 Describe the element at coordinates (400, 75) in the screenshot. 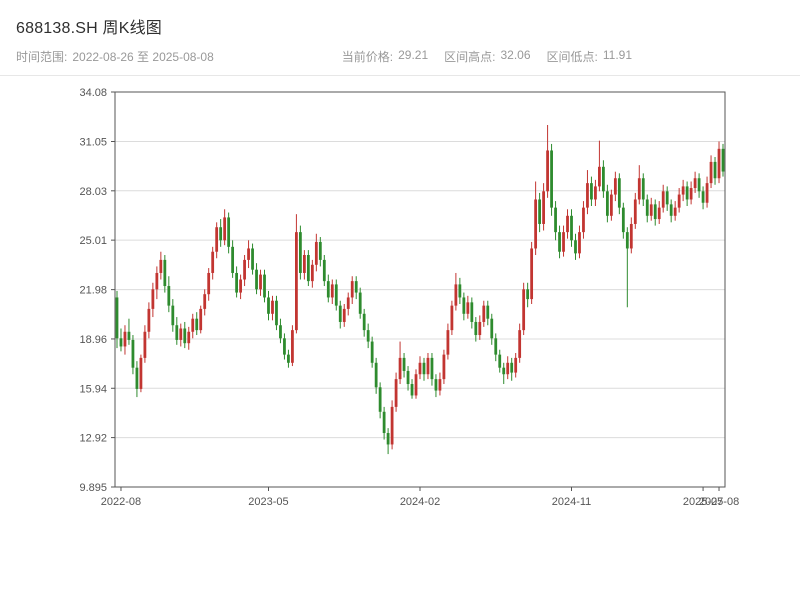

I see `header-divider` at that location.